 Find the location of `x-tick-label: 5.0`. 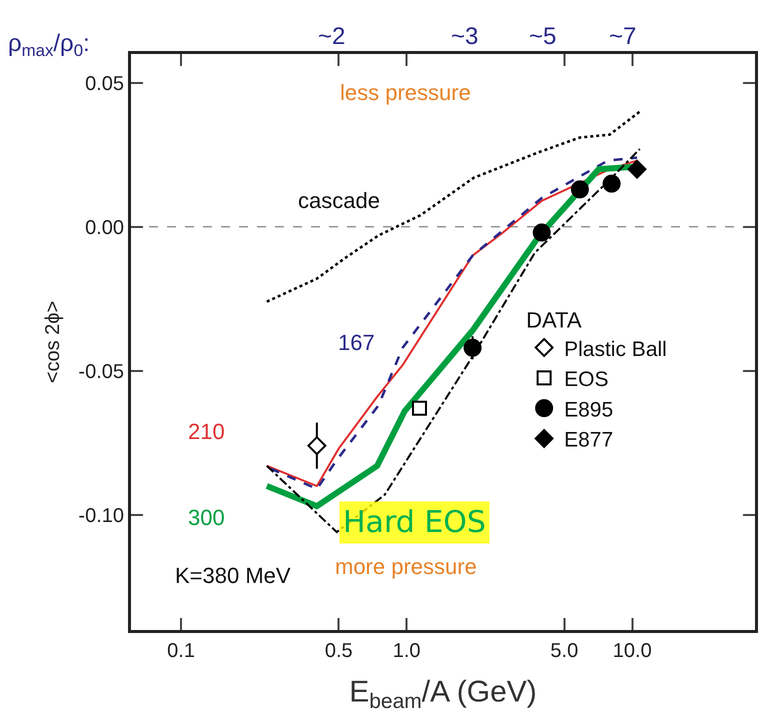

x-tick-label: 5.0 is located at coordinates (564, 651).